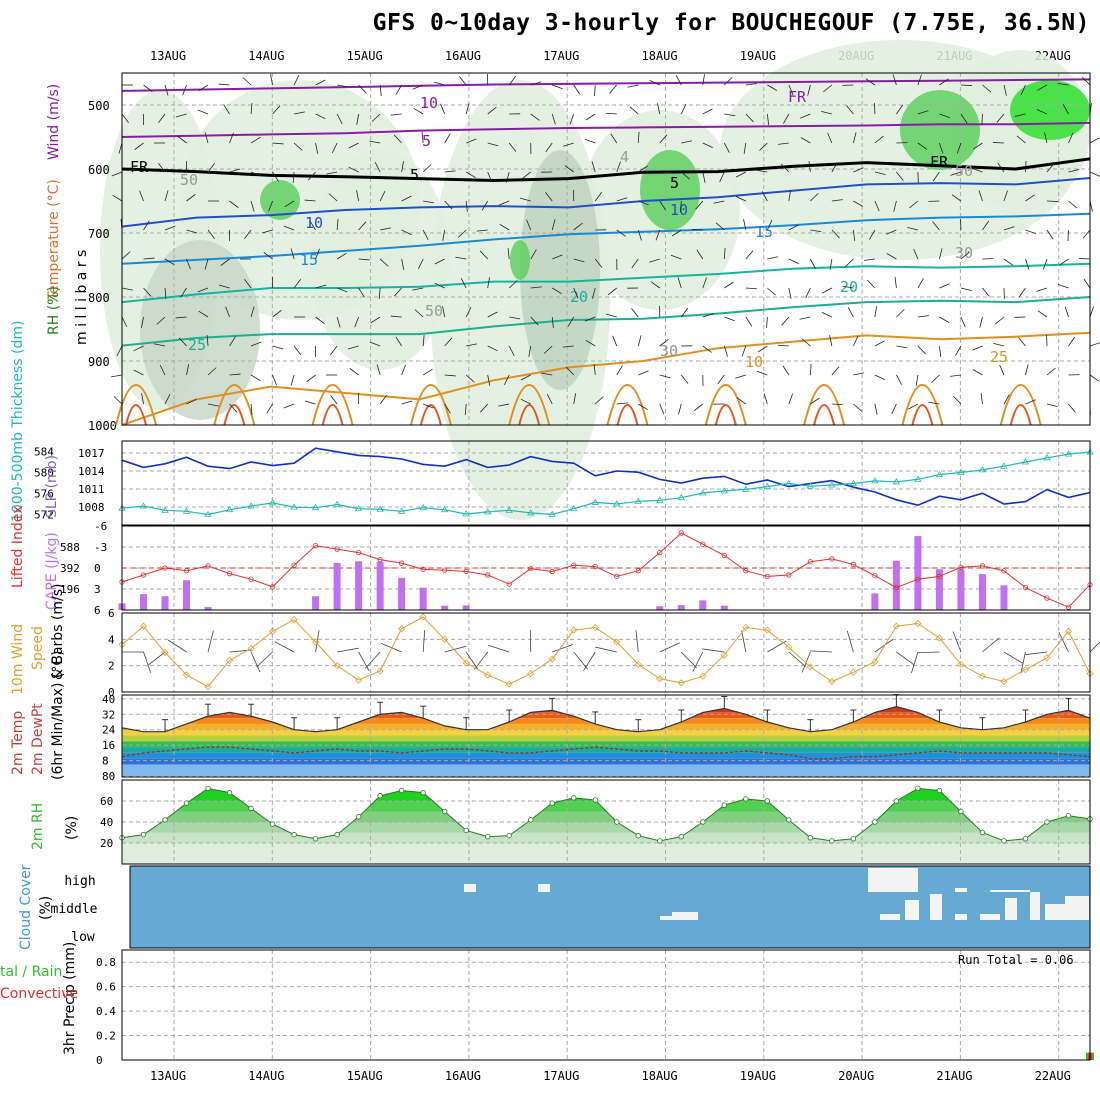  I want to click on thickness-line, so click(606, 483).